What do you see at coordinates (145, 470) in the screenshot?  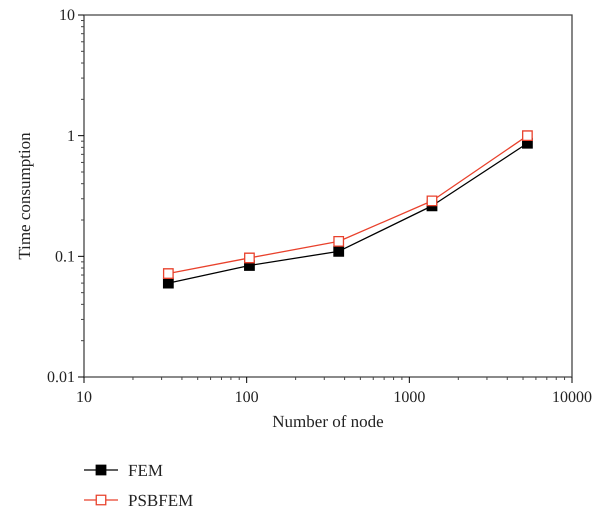 I see `legend-label: FEM` at bounding box center [145, 470].